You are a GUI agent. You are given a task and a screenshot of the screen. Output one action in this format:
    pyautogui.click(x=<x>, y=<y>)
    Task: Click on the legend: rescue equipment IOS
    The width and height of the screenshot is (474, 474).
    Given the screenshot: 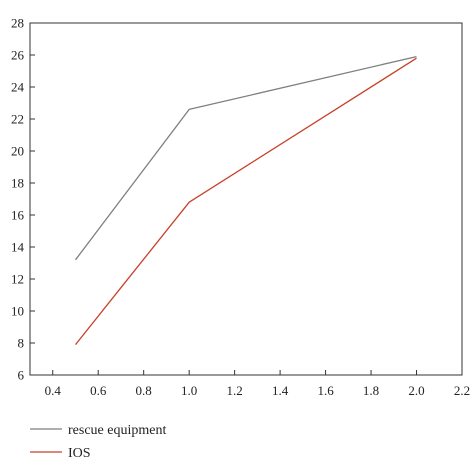 What is the action you would take?
    pyautogui.click(x=98, y=442)
    